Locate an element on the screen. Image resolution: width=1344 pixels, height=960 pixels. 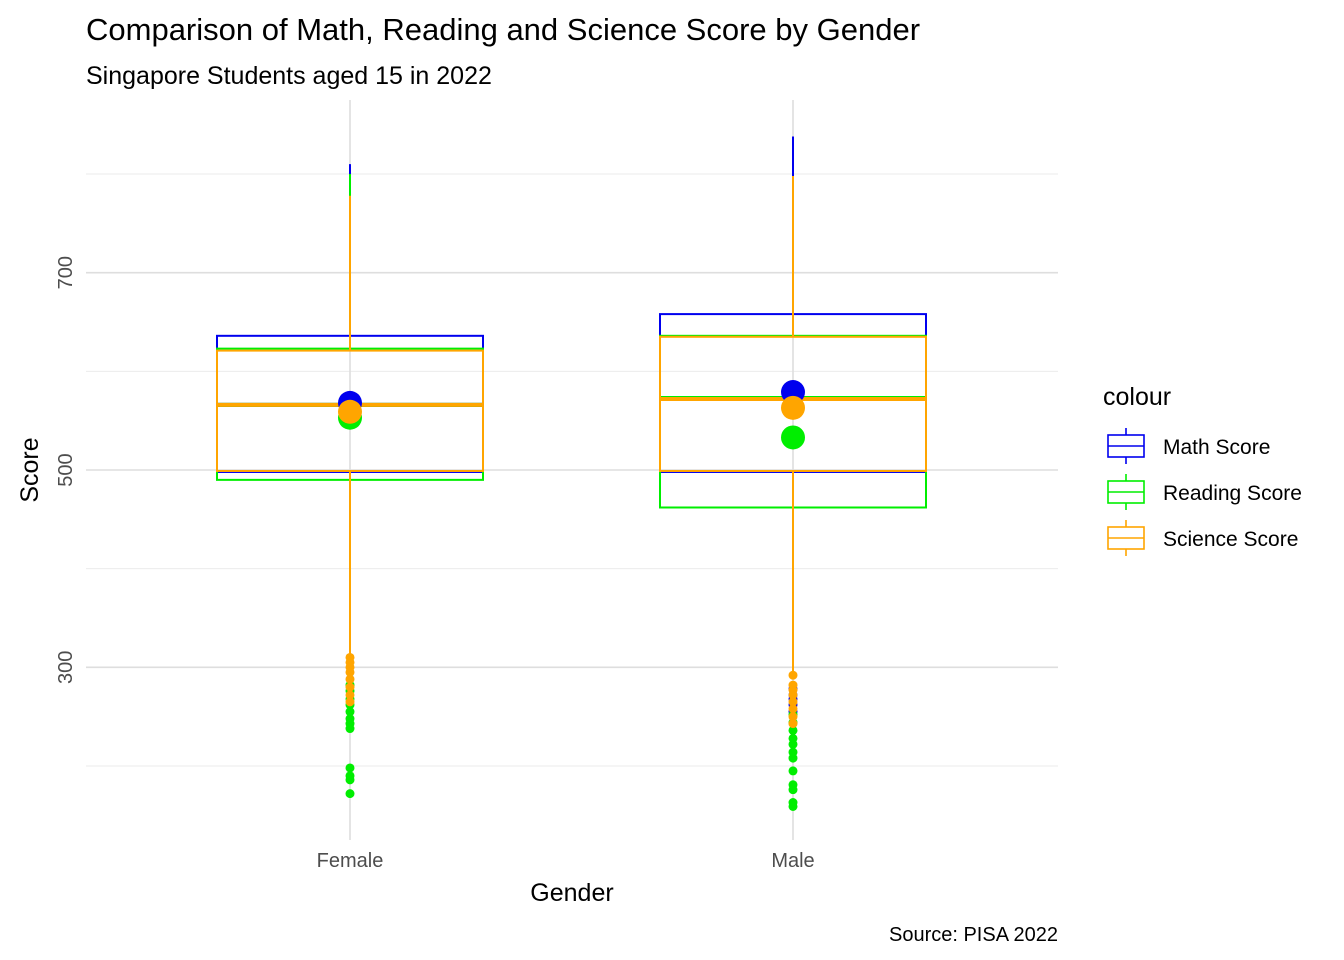
legend-item: Science Score is located at coordinates (1202, 538).